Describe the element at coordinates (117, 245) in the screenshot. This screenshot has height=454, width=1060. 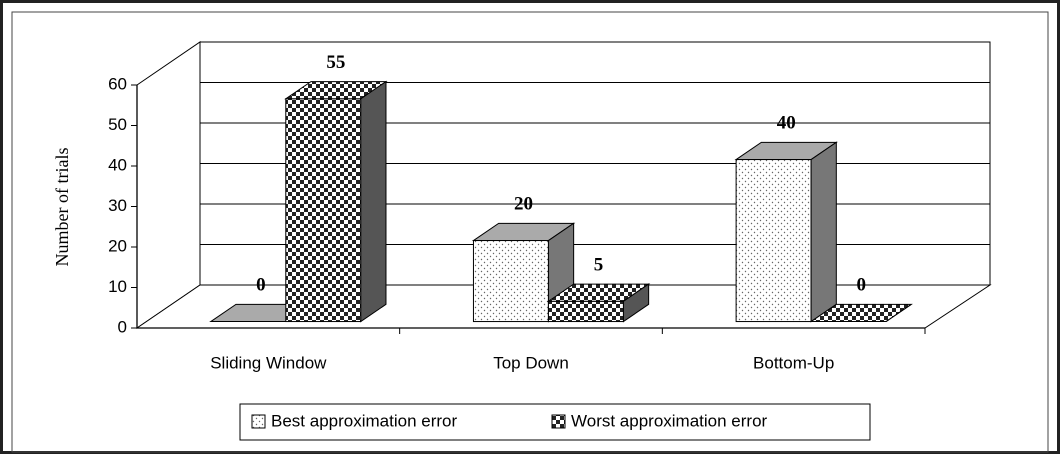
I see `y-tick-label: 20` at that location.